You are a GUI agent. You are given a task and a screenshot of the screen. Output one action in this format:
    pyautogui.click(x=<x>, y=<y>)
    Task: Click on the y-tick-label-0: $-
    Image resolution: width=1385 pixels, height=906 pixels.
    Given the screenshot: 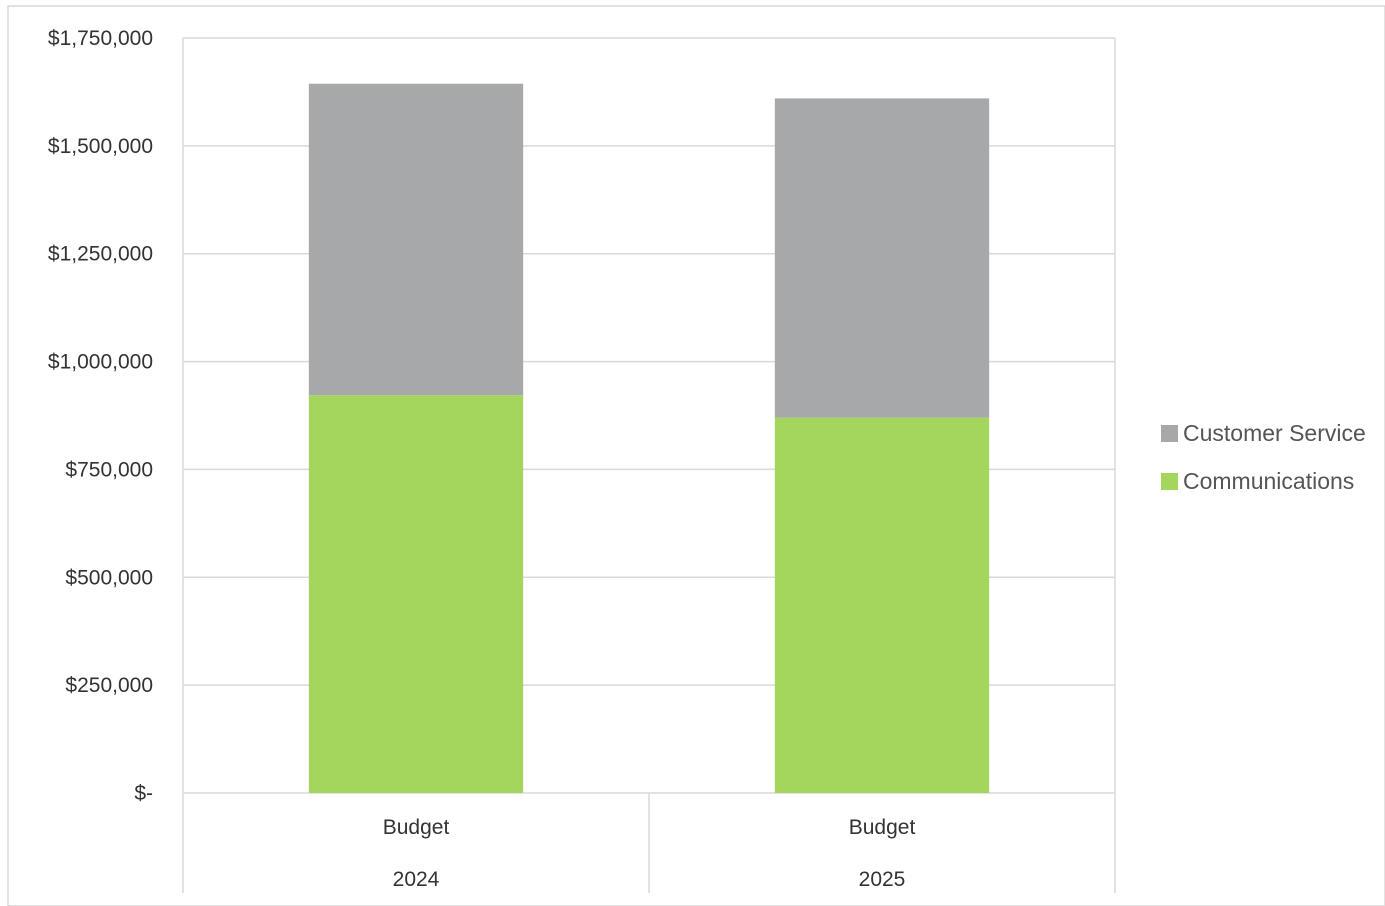 What is the action you would take?
    pyautogui.click(x=143, y=793)
    